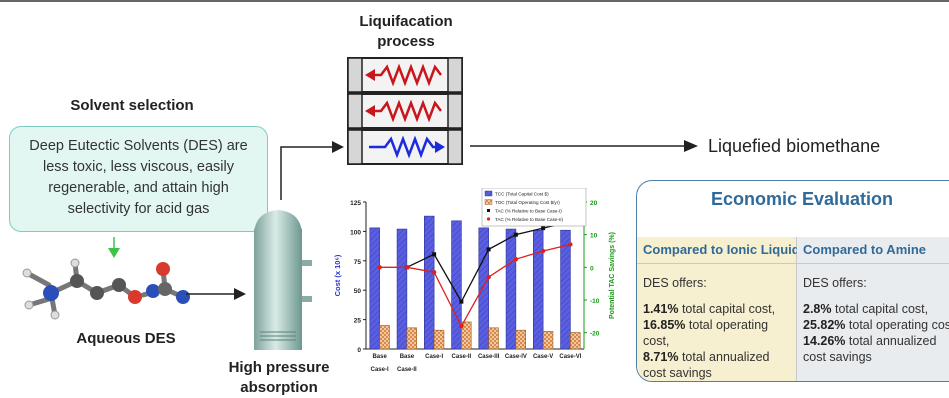 This screenshot has width=949, height=398. I want to click on y-tick-label: 0, so click(359, 350).